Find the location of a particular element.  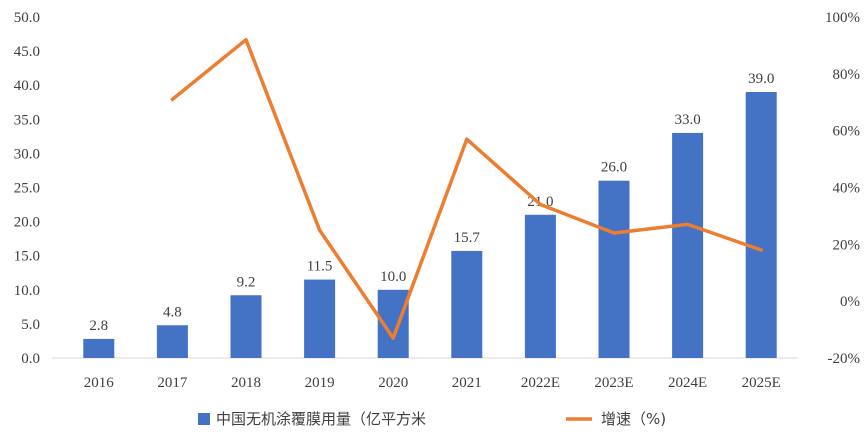

left-tick-label: 25.0 is located at coordinates (27, 189).